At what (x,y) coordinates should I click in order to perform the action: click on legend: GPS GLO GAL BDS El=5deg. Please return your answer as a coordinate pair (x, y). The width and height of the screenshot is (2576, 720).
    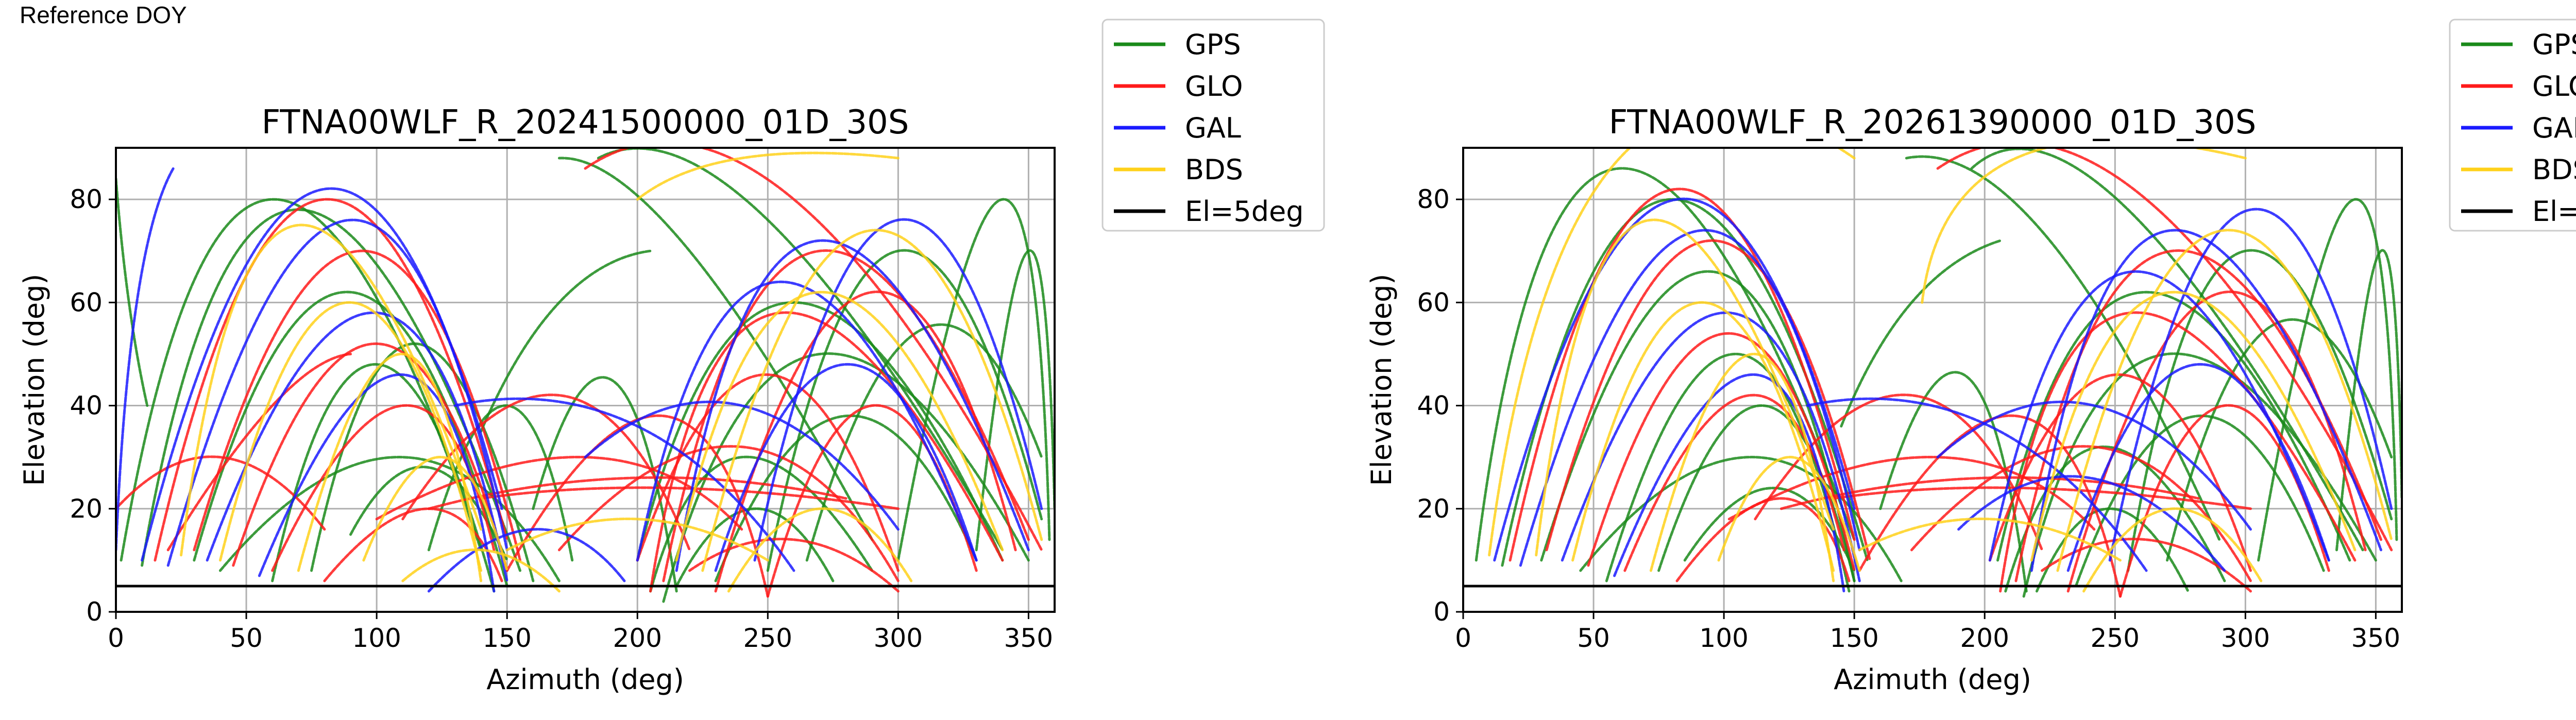
    Looking at the image, I should click on (1213, 125).